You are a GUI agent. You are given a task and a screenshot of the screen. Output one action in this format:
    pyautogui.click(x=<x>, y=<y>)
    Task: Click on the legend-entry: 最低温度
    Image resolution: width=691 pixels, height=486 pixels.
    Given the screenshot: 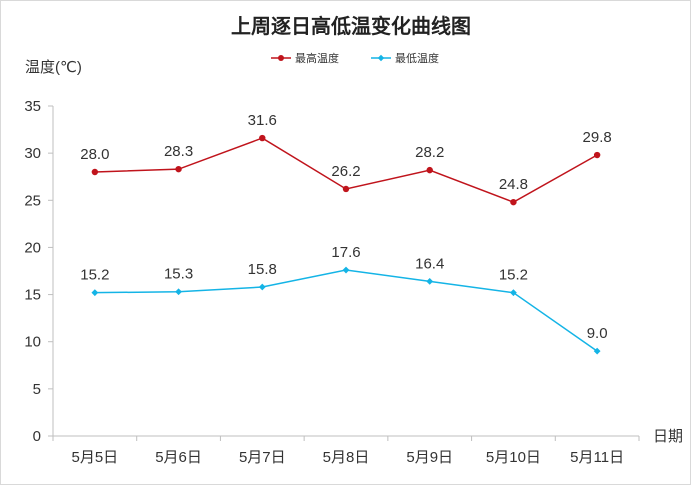 What is the action you would take?
    pyautogui.click(x=417, y=58)
    